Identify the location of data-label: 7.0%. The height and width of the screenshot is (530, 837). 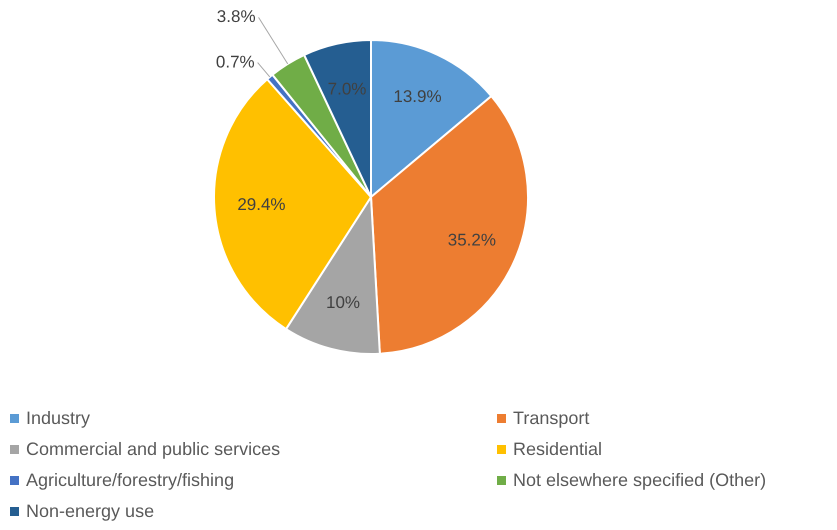
(347, 88).